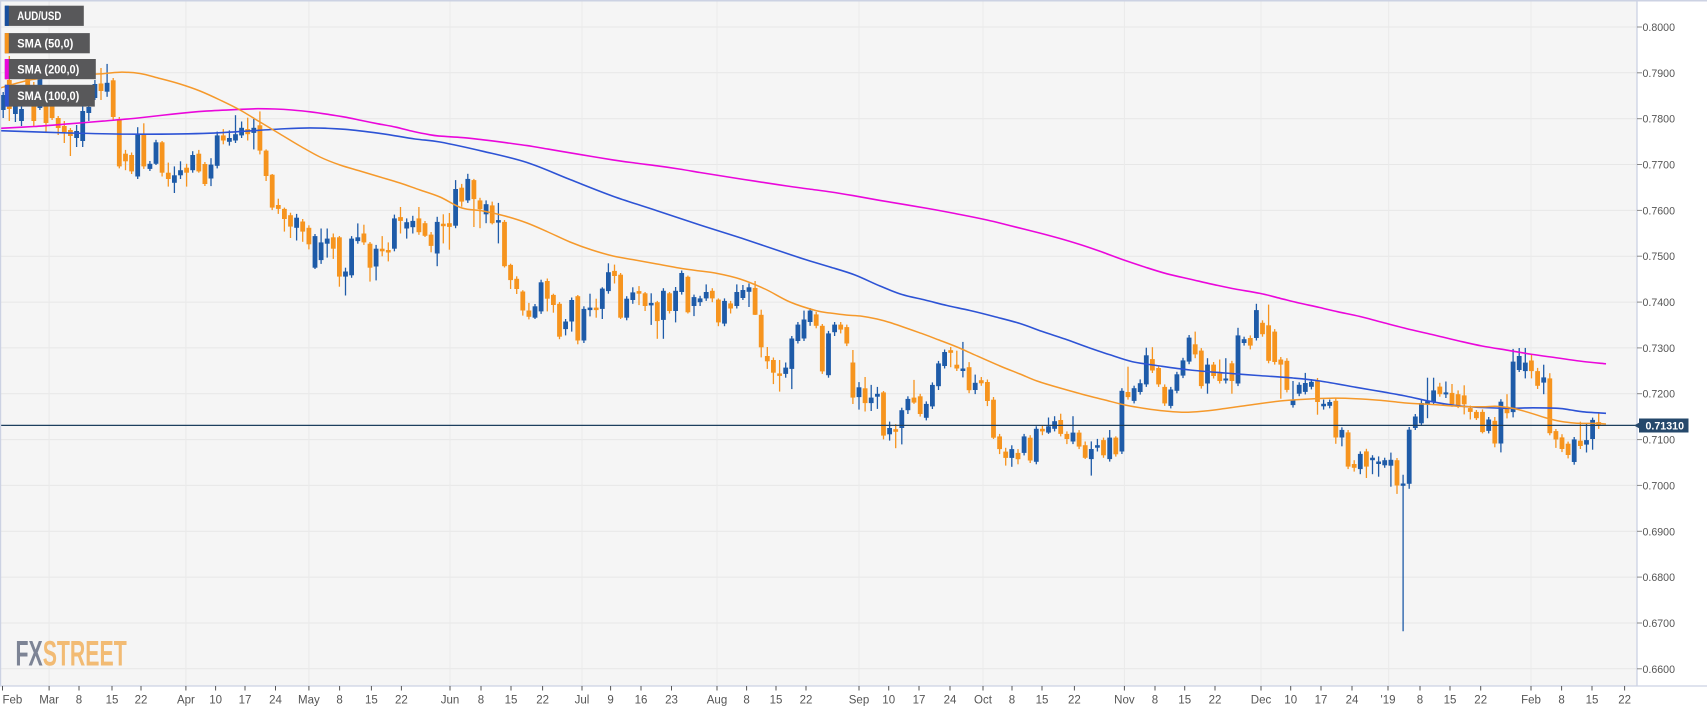  Describe the element at coordinates (48, 97) in the screenshot. I see `svg-text: SMA (100,0)` at that location.